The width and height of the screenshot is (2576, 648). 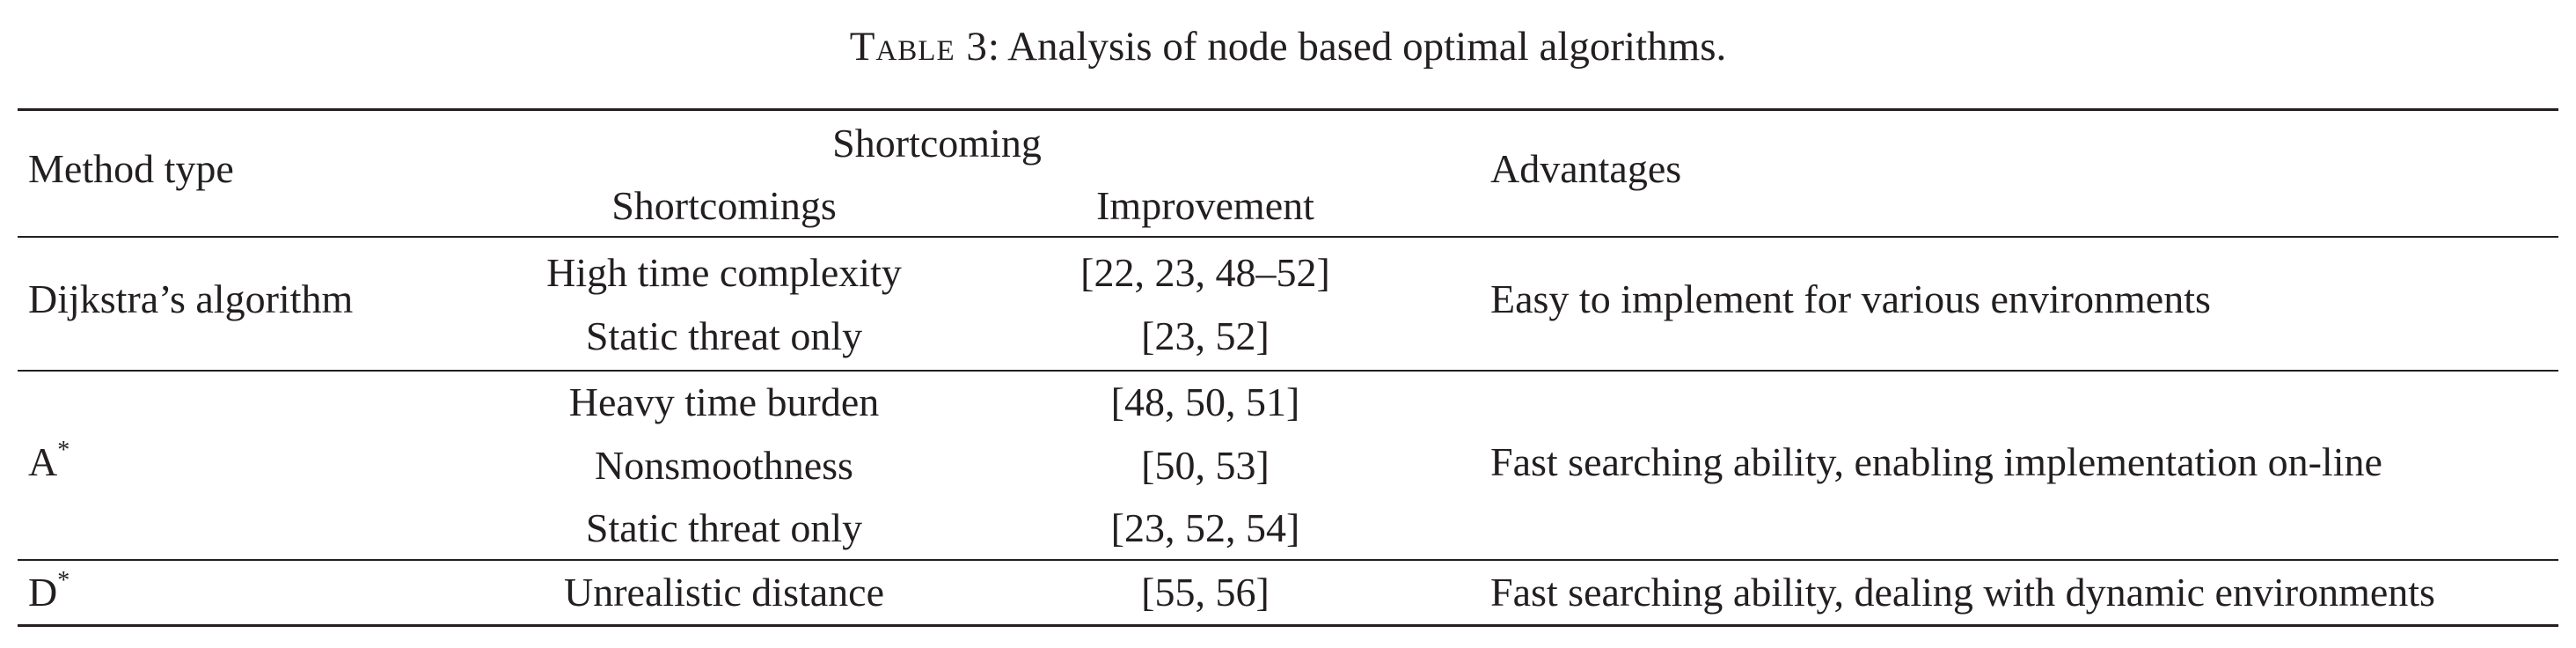 What do you see at coordinates (1205, 335) in the screenshot?
I see `improvement-cell: [23, 52]` at bounding box center [1205, 335].